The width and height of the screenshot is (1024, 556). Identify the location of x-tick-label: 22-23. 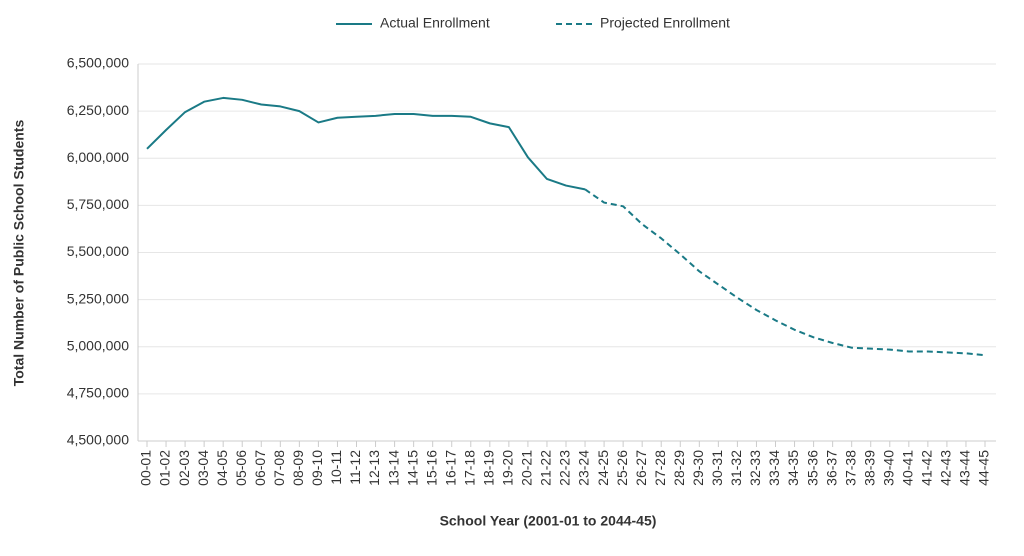
(565, 468).